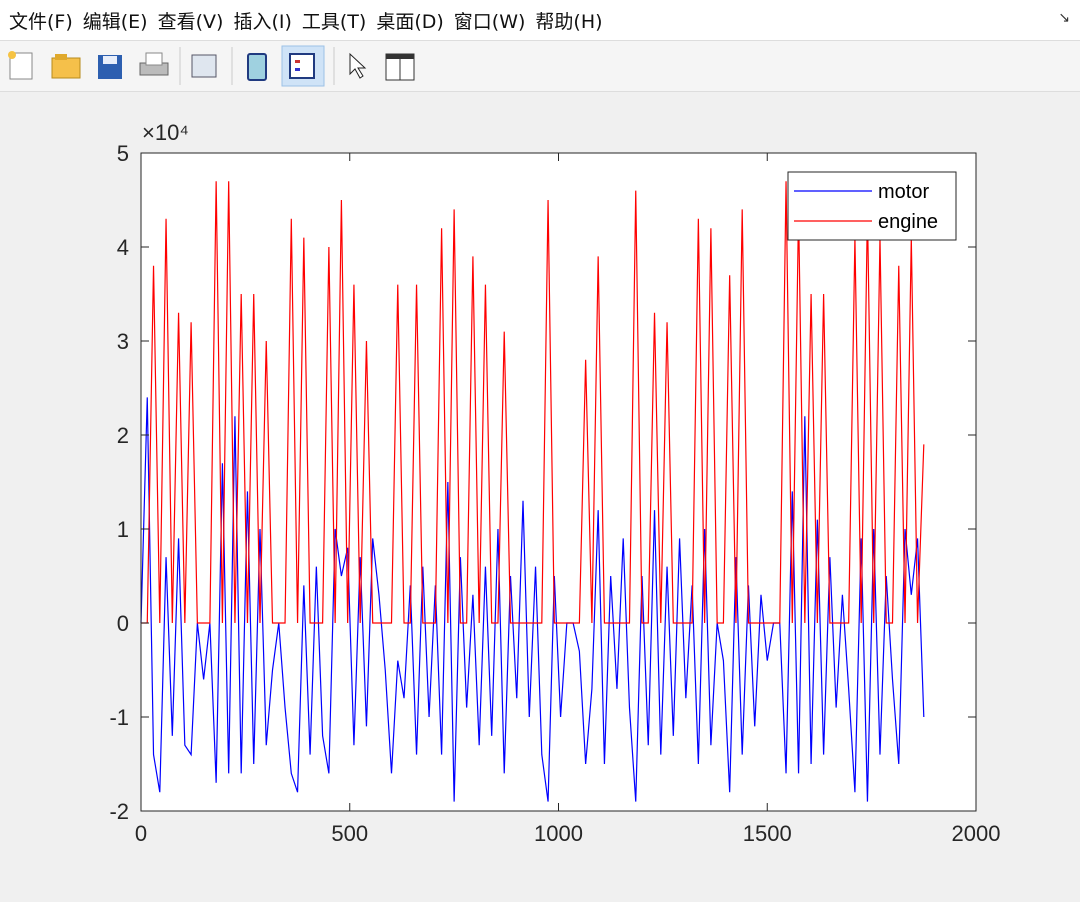  Describe the element at coordinates (154, 64) in the screenshot. I see `print-icon` at that location.